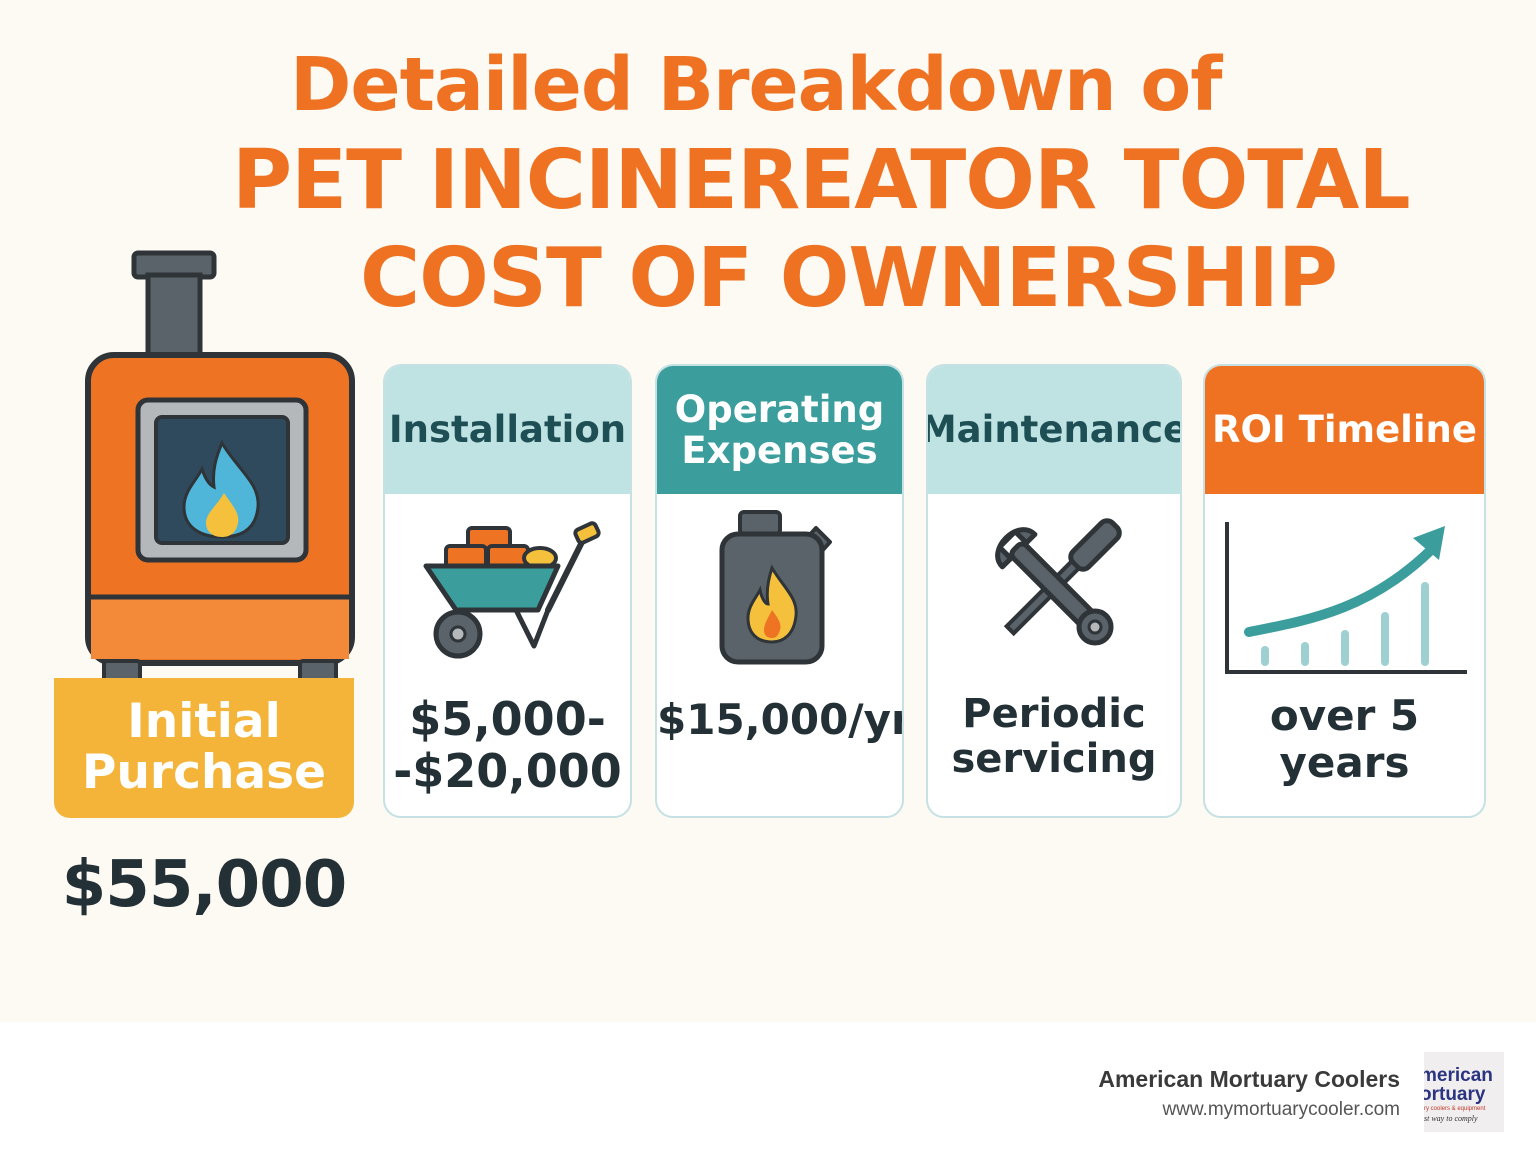  I want to click on title-line-3: COST OF OWNERSHIP, so click(849, 278).